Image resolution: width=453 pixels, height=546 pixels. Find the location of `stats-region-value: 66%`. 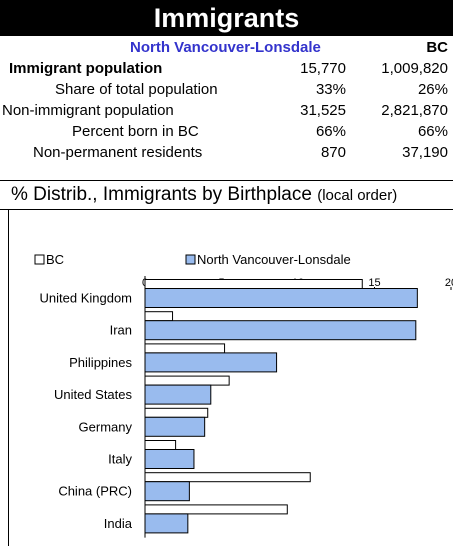

stats-region-value: 66% is located at coordinates (432, 131).